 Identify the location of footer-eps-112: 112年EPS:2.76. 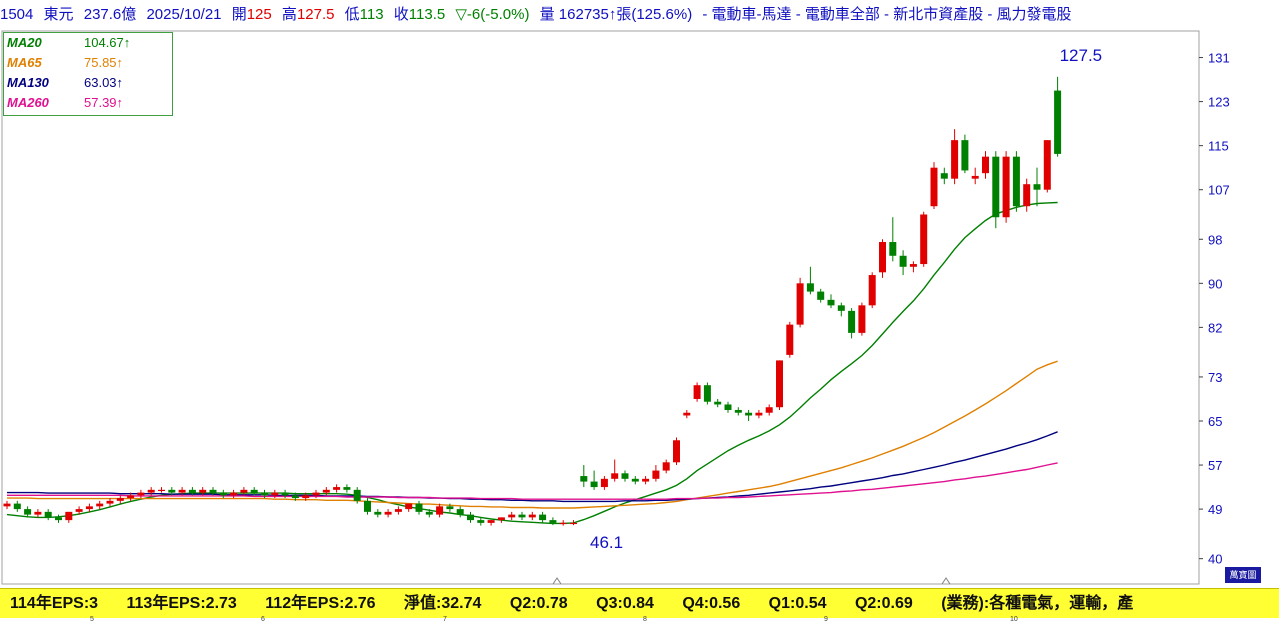
(320, 603).